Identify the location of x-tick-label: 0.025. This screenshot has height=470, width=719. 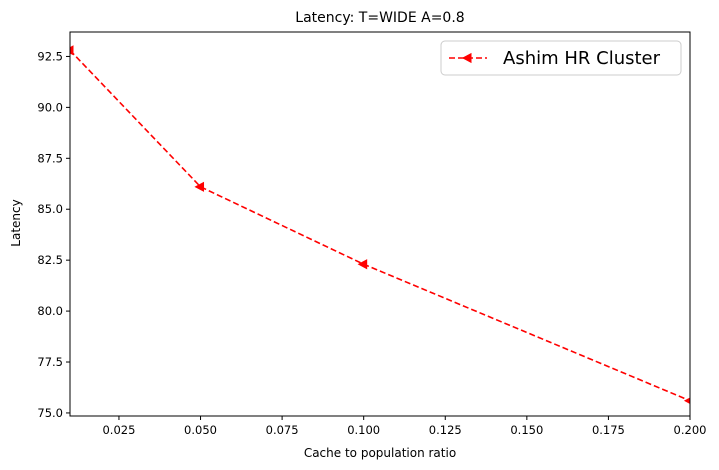
(118, 430).